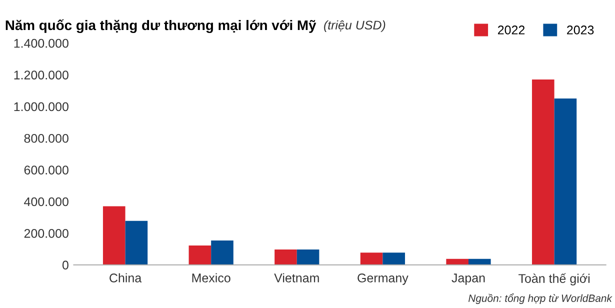 Image resolution: width=615 pixels, height=308 pixels. I want to click on legend-label: 2022, so click(511, 30).